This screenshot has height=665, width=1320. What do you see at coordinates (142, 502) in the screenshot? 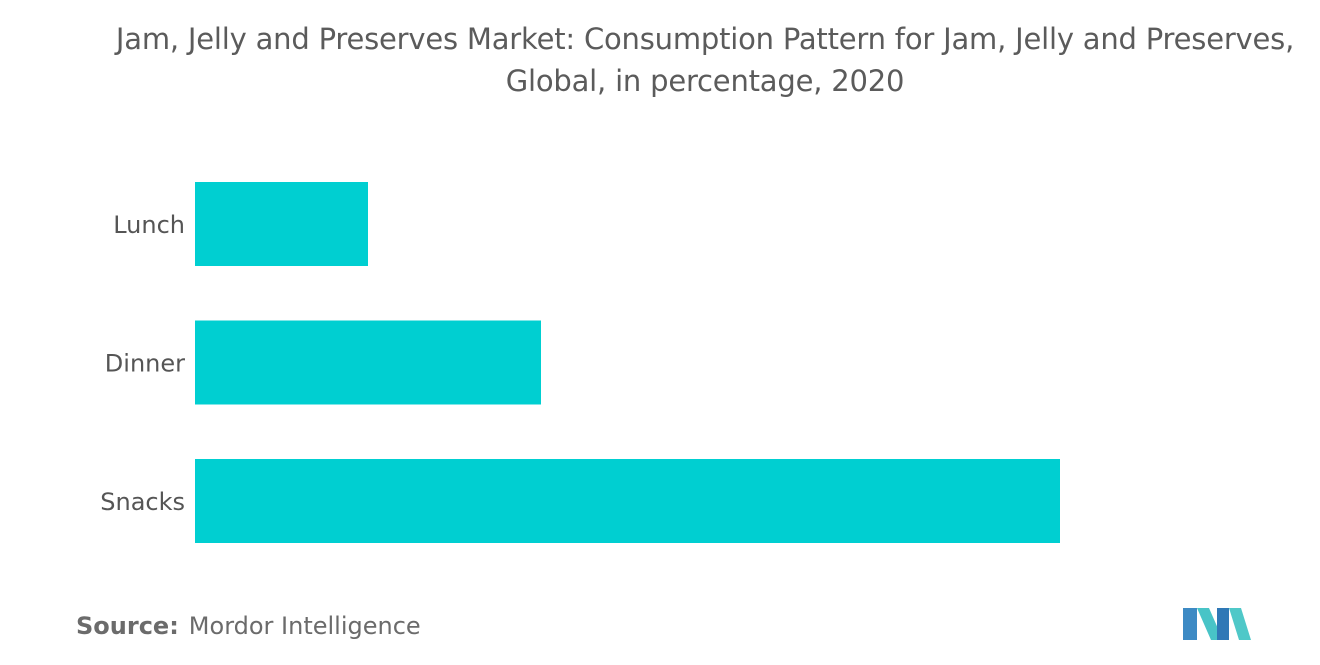
I see `category-label-snacks: Snacks` at bounding box center [142, 502].